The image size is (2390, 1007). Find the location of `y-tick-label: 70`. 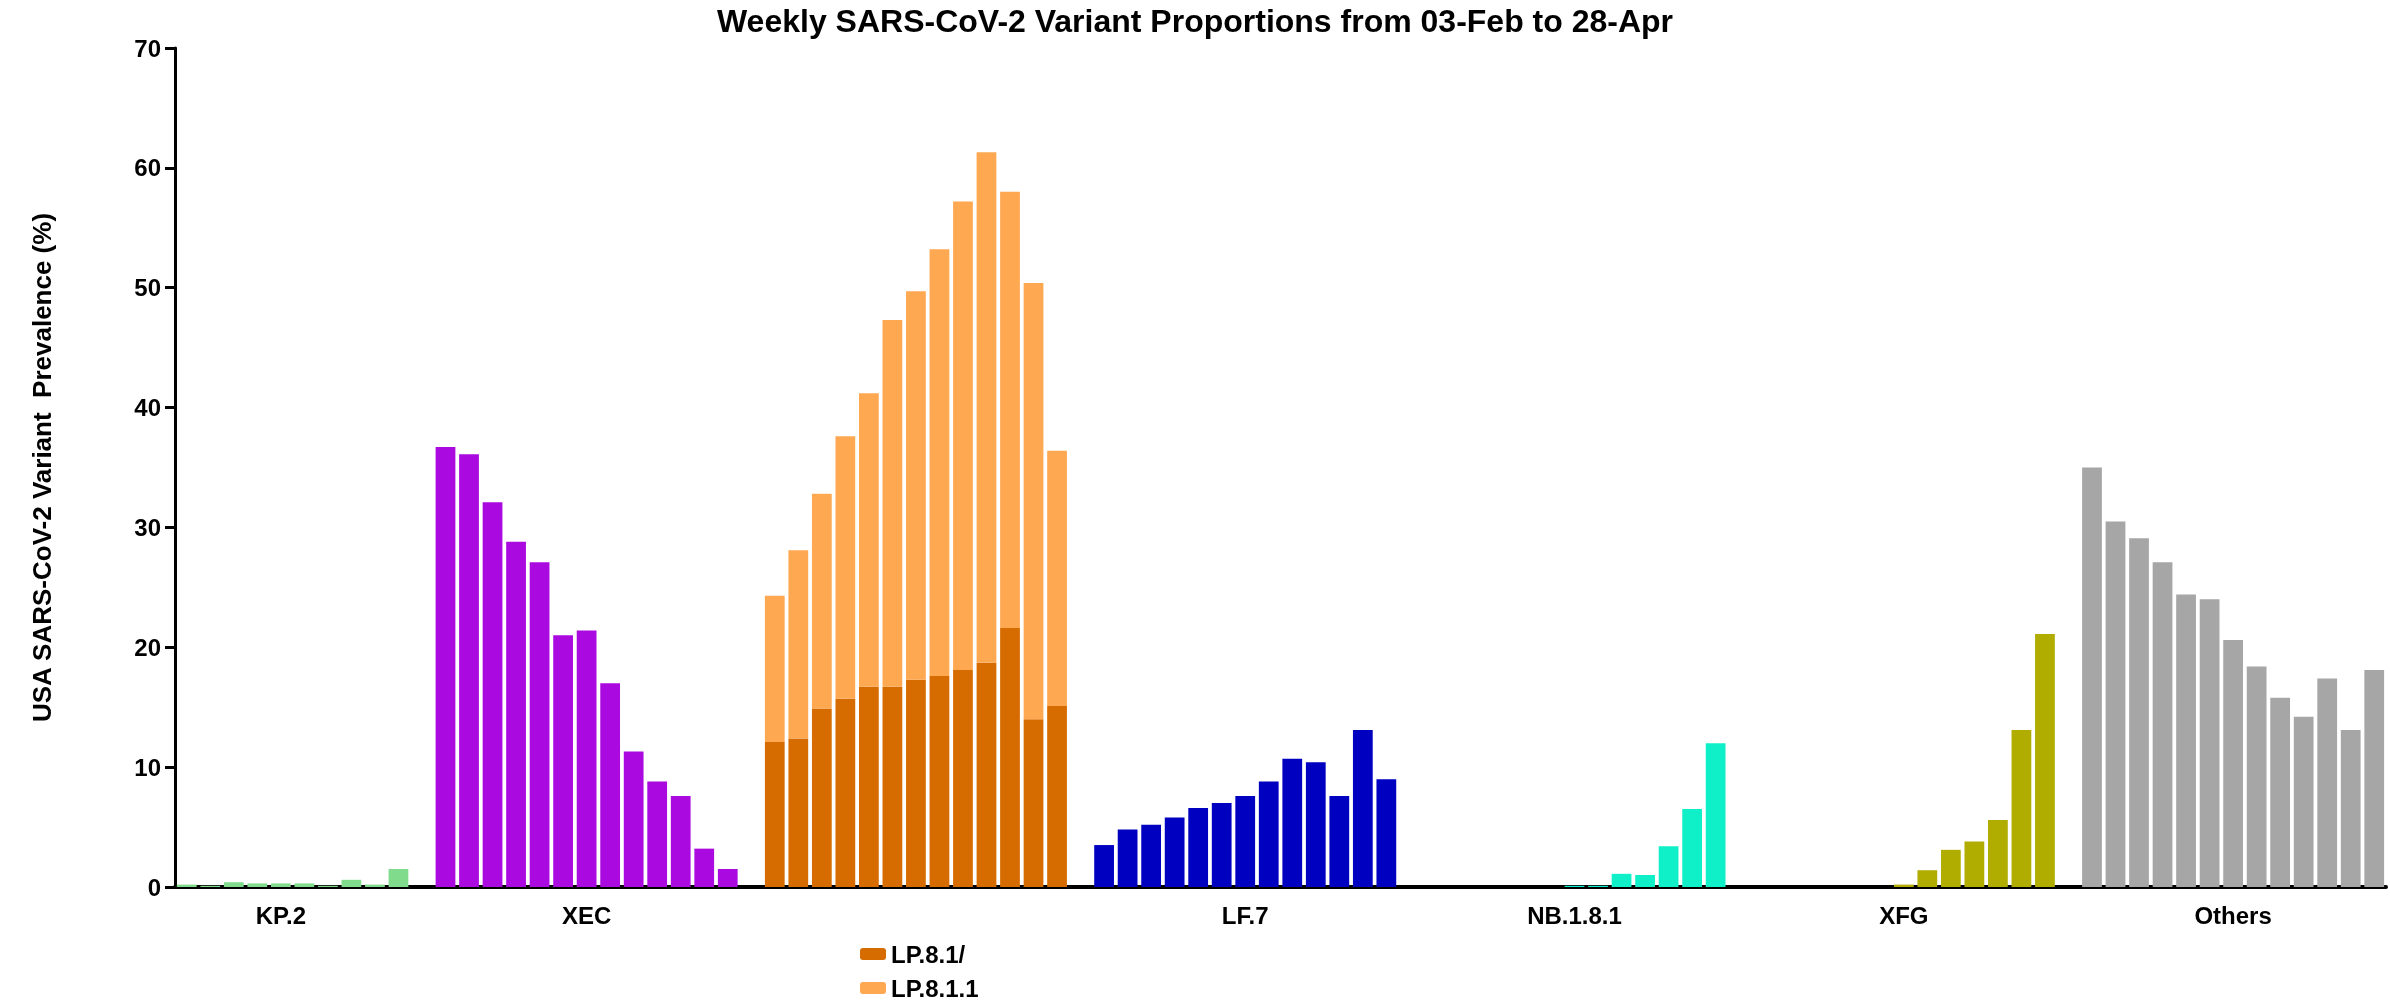

y-tick-label: 70 is located at coordinates (147, 48).